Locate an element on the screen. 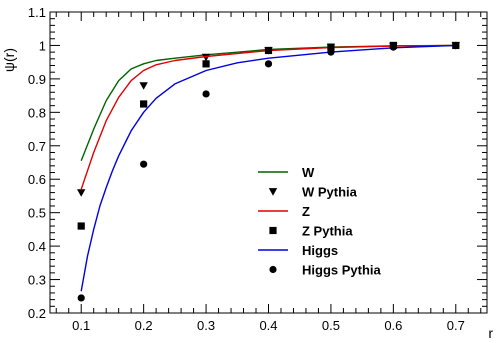 This screenshot has width=500, height=343. y-tick-label: 0.2 is located at coordinates (37, 313).